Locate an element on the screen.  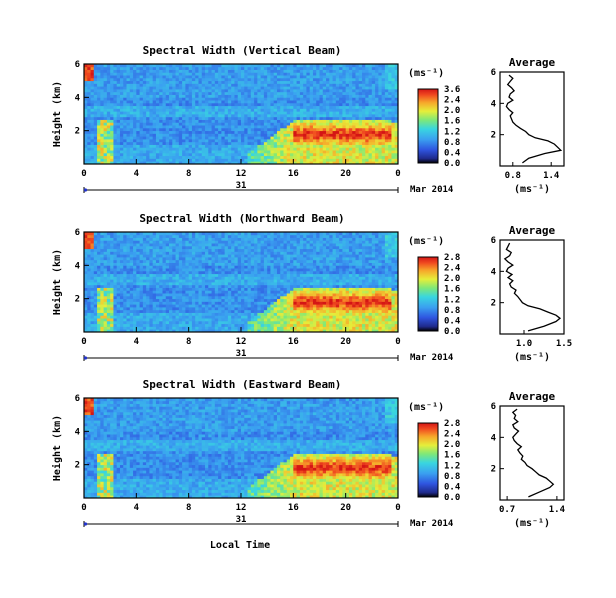
x-tick-label: 16 is located at coordinates (293, 174).